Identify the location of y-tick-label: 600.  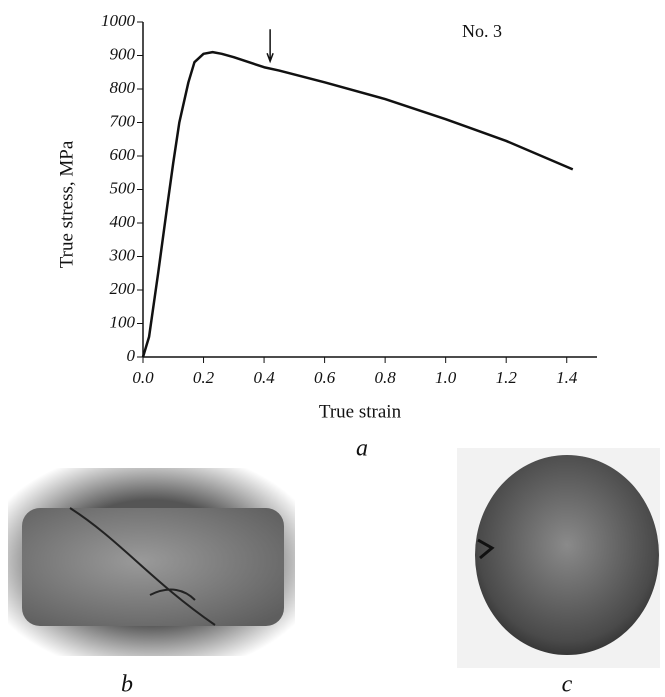
(123, 154).